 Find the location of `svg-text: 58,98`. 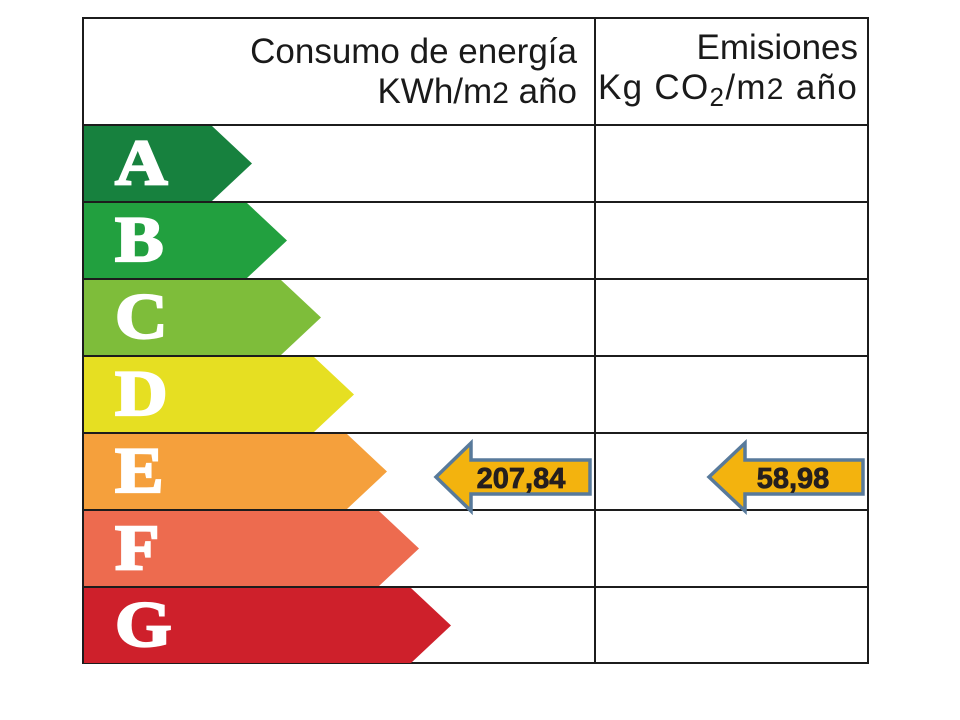

svg-text: 58,98 is located at coordinates (793, 479).